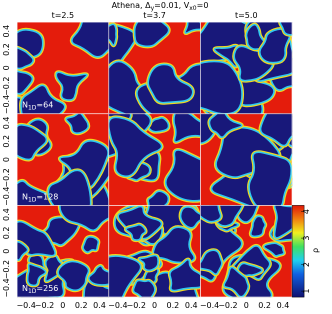 The width and height of the screenshot is (332, 314). I want to click on column-title: t=2.5, so click(63, 15).